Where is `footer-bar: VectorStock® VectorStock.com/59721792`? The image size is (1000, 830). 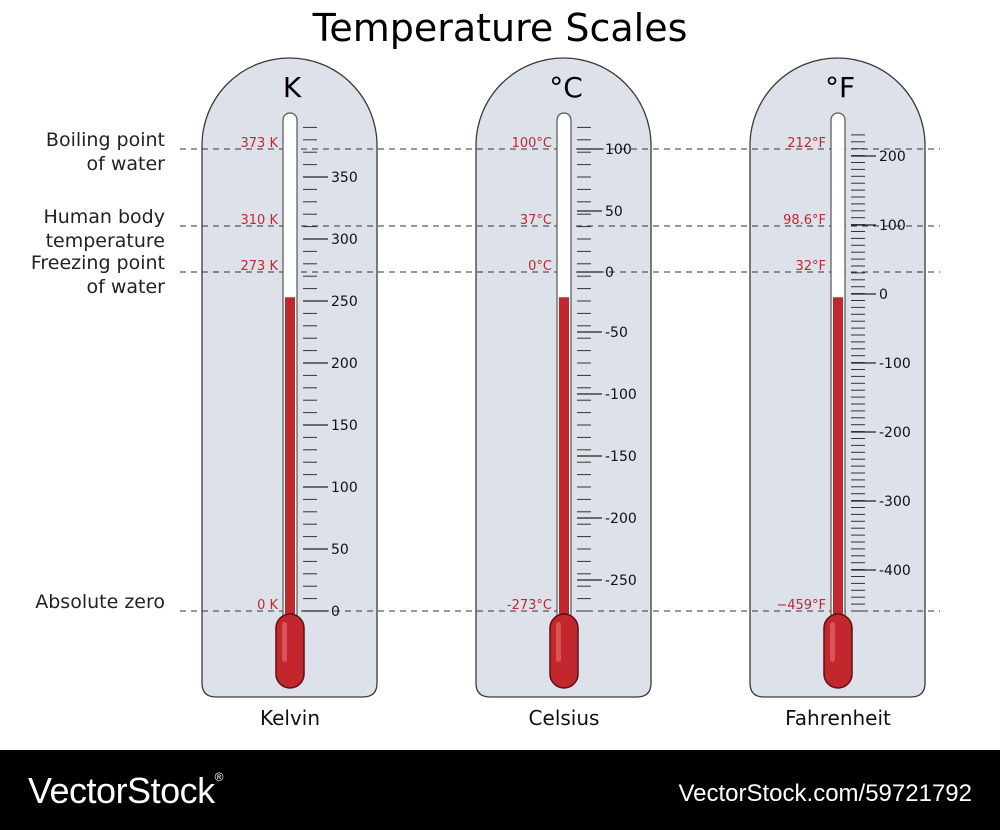
footer-bar: VectorStock® VectorStock.com/59721792 is located at coordinates (500, 790).